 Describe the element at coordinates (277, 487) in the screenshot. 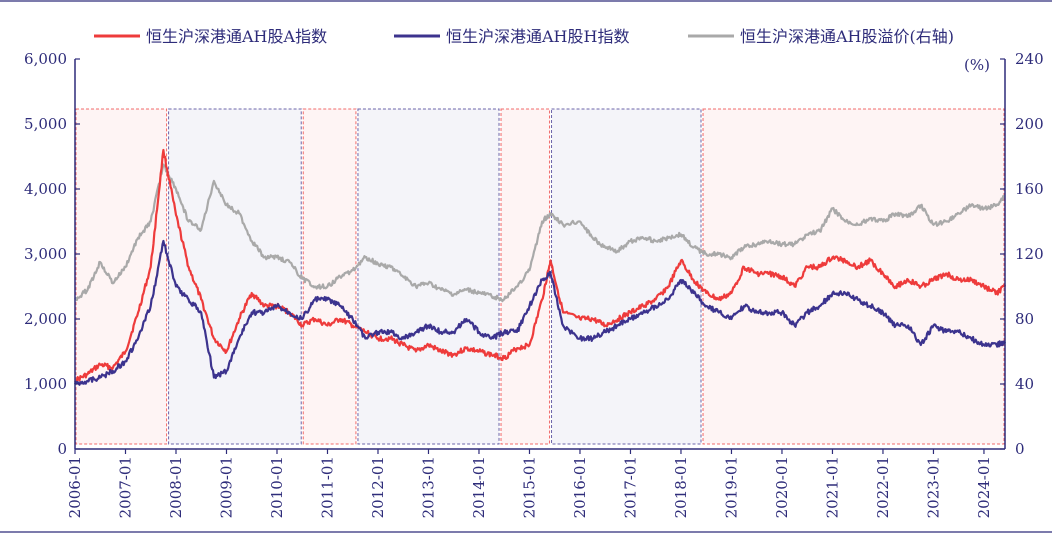

I see `x-tick-label: 2010-01` at that location.